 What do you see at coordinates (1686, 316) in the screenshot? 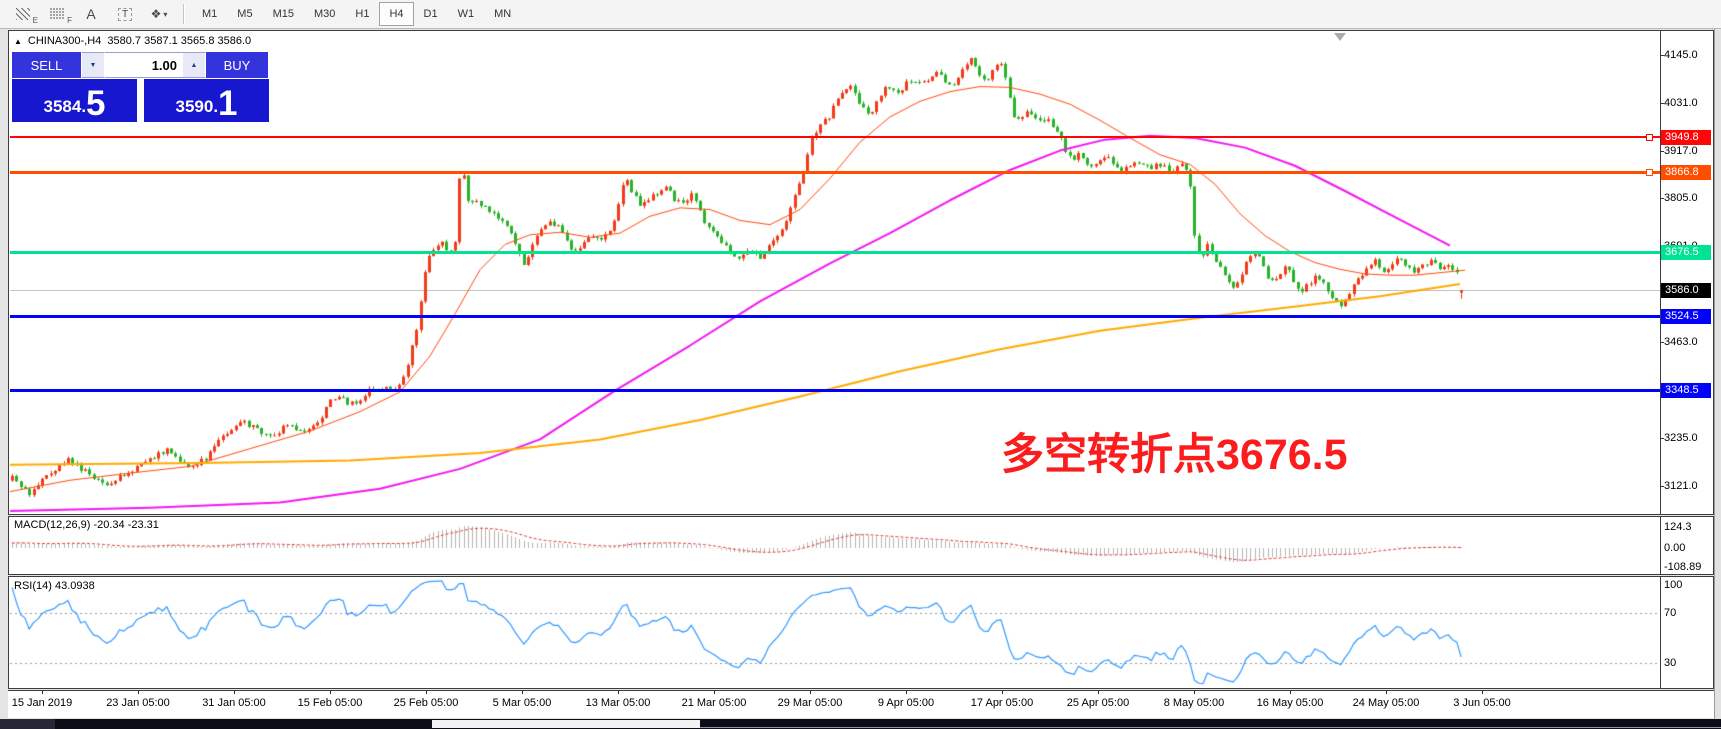
I see `price-level-badge: 3524.5` at bounding box center [1686, 316].